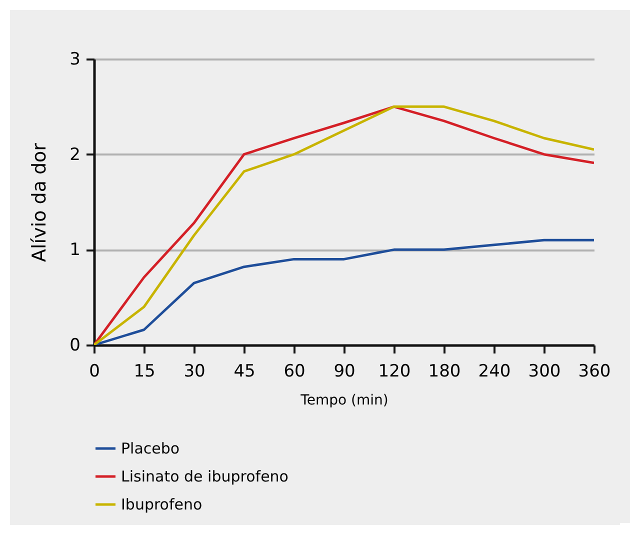 The image size is (630, 535). I want to click on x-tick-label: 0, so click(94, 372).